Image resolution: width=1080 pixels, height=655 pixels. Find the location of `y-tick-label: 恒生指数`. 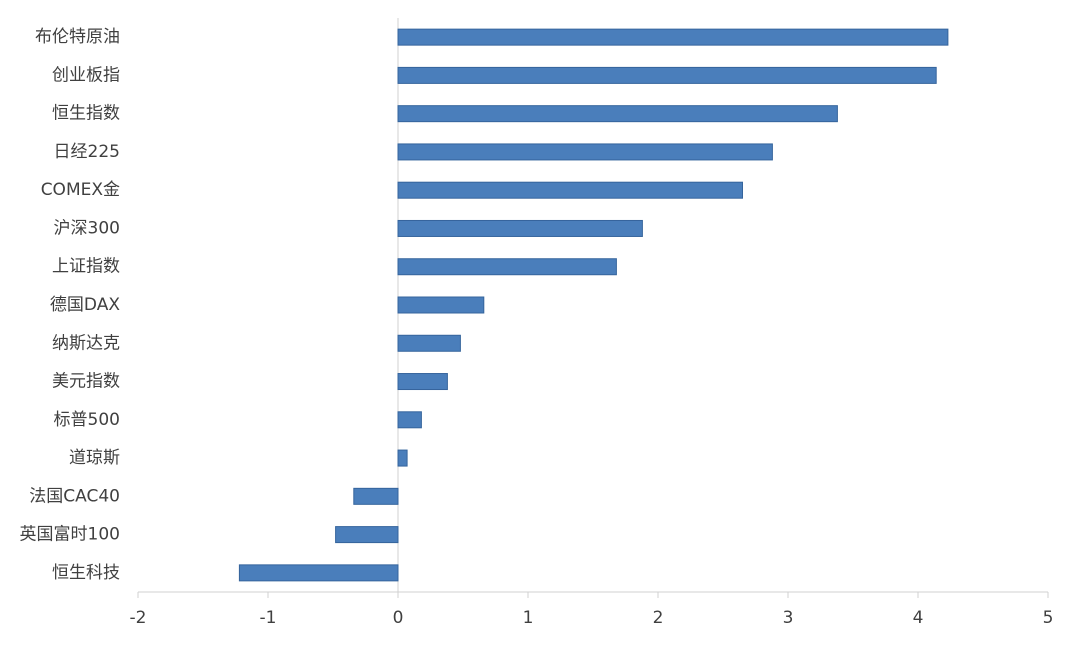

y-tick-label: 恒生指数 is located at coordinates (86, 114).